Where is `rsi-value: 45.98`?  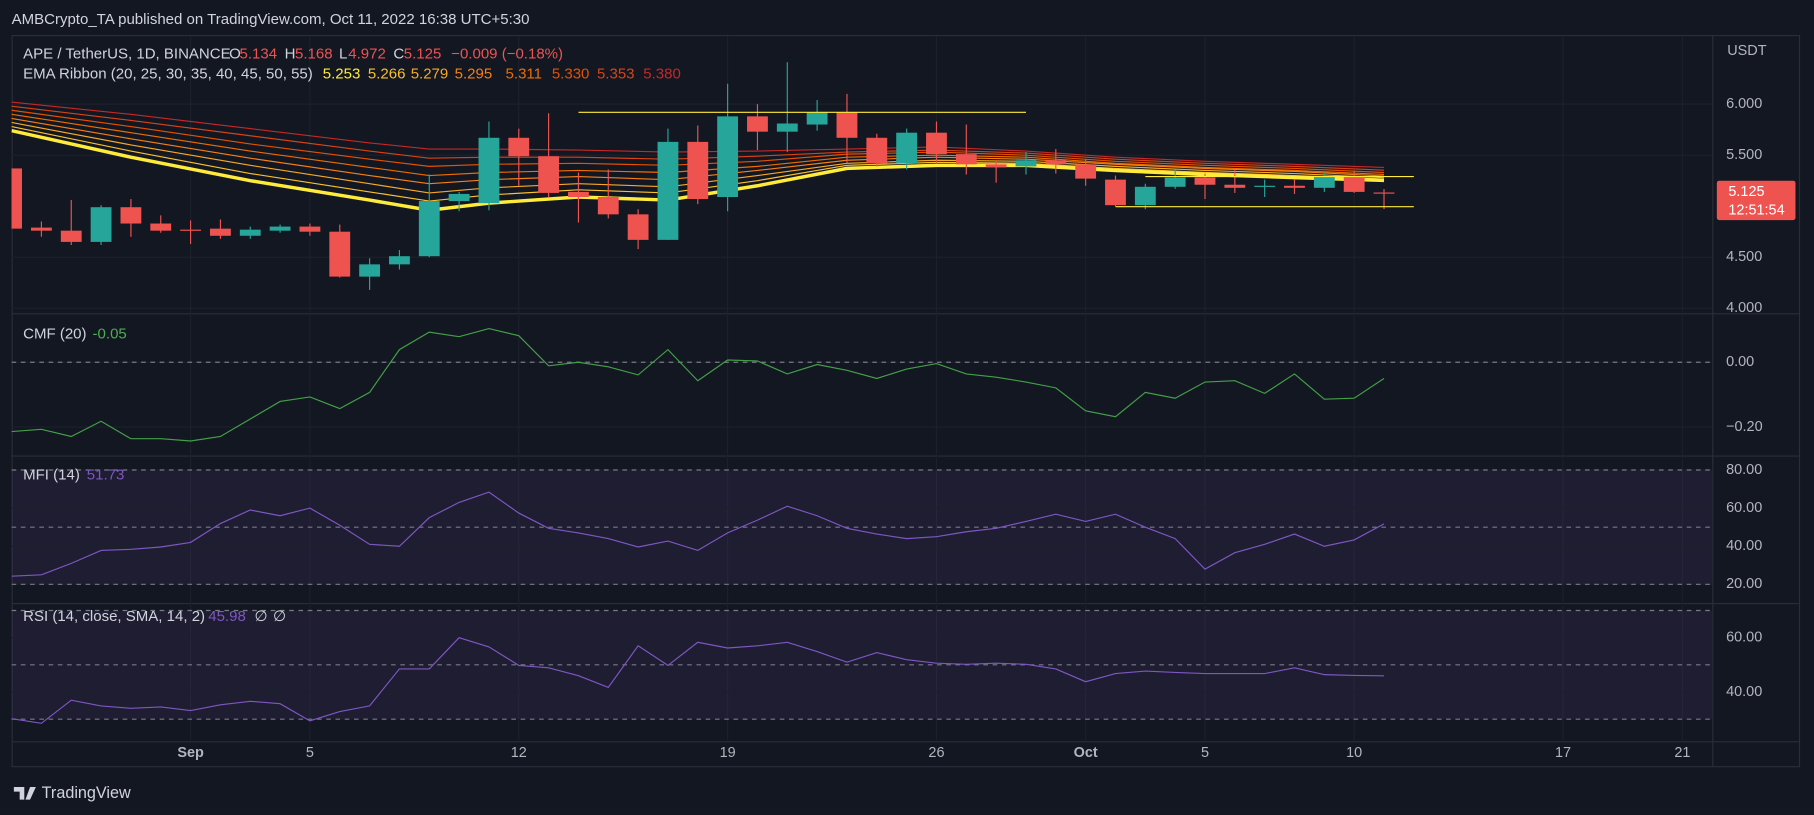 rsi-value: 45.98 is located at coordinates (227, 616).